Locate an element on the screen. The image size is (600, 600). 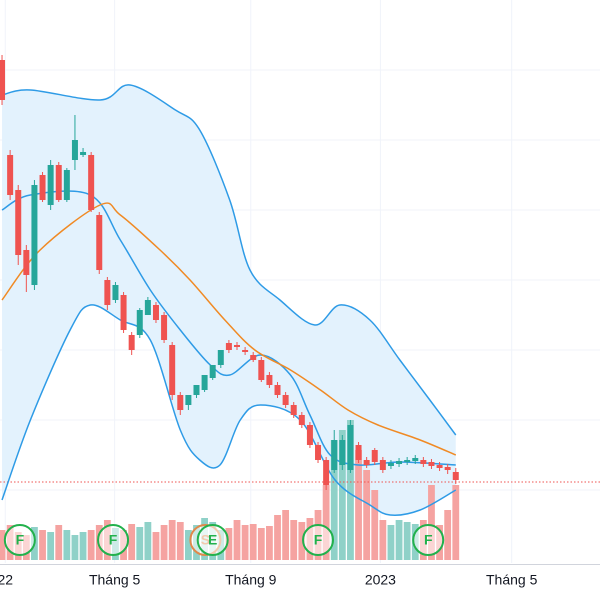
x-tick-label: Tháng 9 is located at coordinates (251, 580).